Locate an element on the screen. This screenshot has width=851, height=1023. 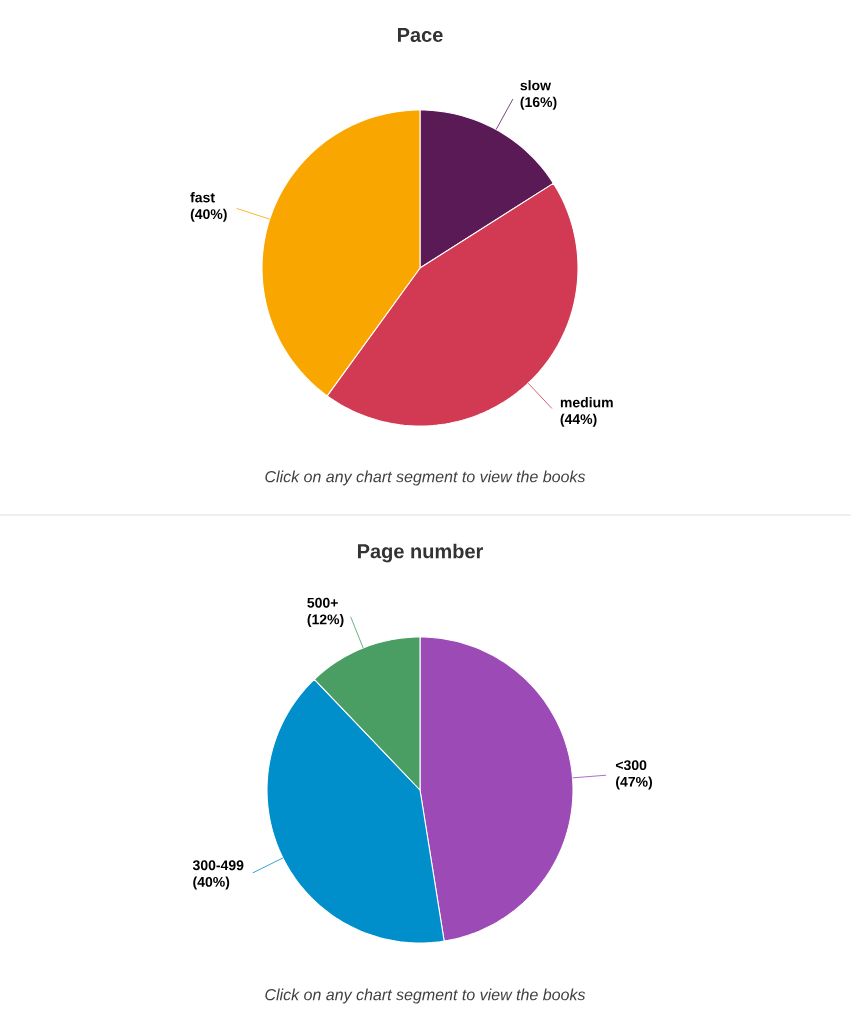
slice-label: <300 is located at coordinates (631, 765).